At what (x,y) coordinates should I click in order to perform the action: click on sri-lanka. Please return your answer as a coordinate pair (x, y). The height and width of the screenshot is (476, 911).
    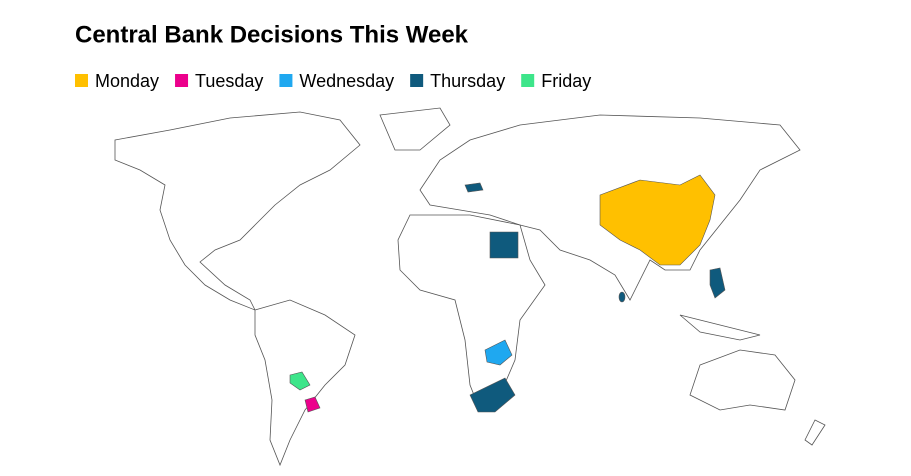
    Looking at the image, I should click on (622, 297).